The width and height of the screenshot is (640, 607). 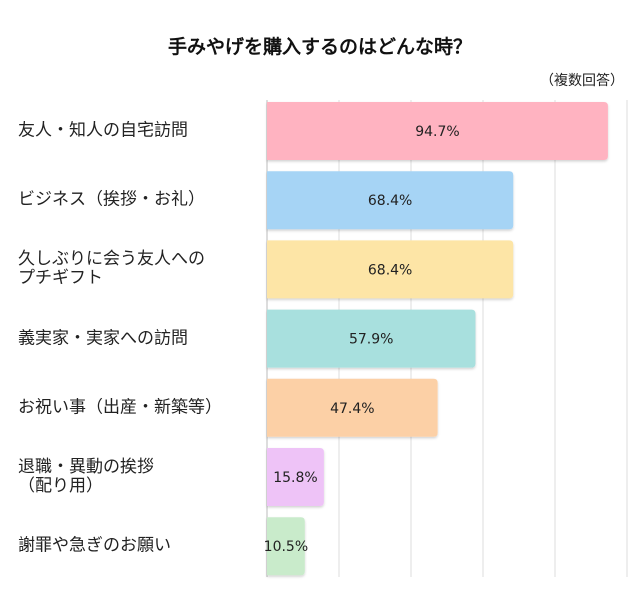 I want to click on category-label: 久しぶりに会う友人への プチギフト, so click(x=111, y=269).